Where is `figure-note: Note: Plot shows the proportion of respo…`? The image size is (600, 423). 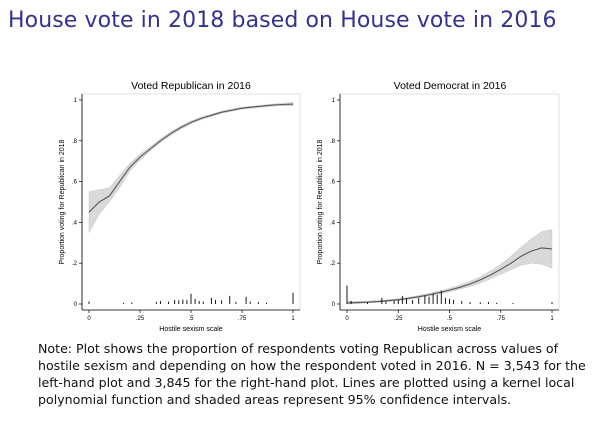
figure-note: Note: Plot shows the proportion of respo… is located at coordinates (312, 374).